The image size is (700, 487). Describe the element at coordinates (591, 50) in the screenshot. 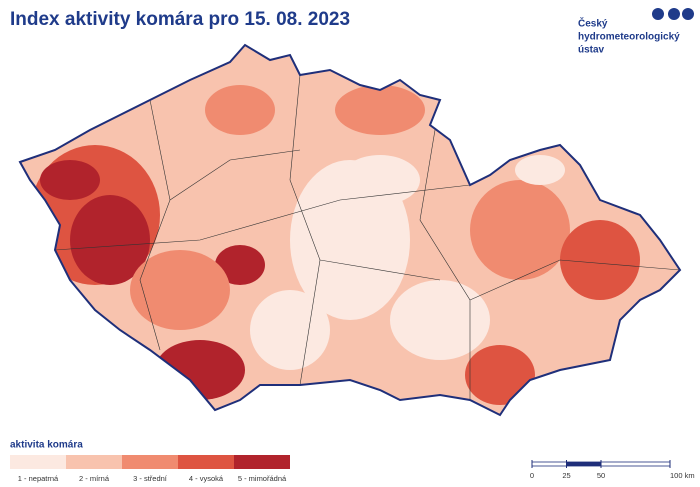

I see `logo-text: ústav` at that location.